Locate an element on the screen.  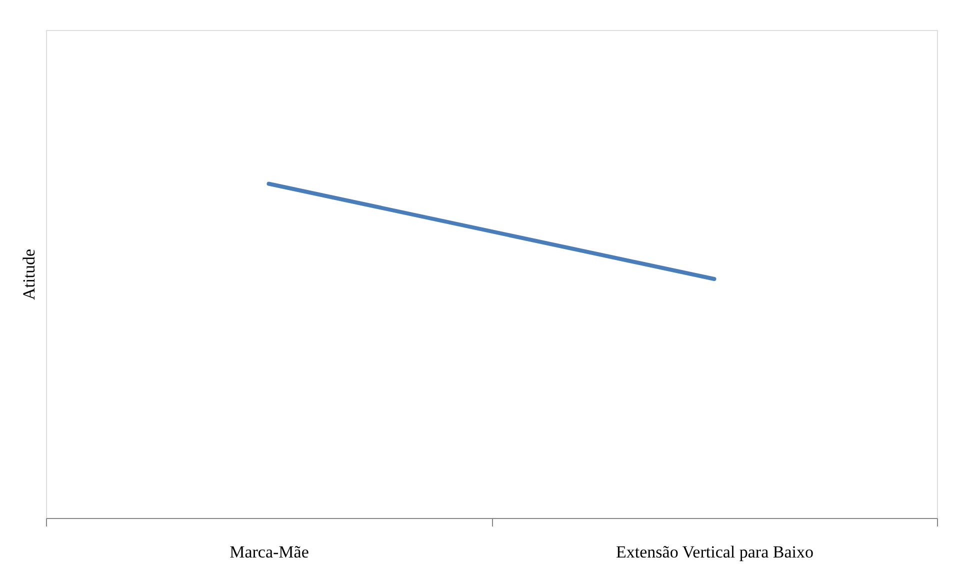
x-tick-label: Marca-Mãe is located at coordinates (269, 552).